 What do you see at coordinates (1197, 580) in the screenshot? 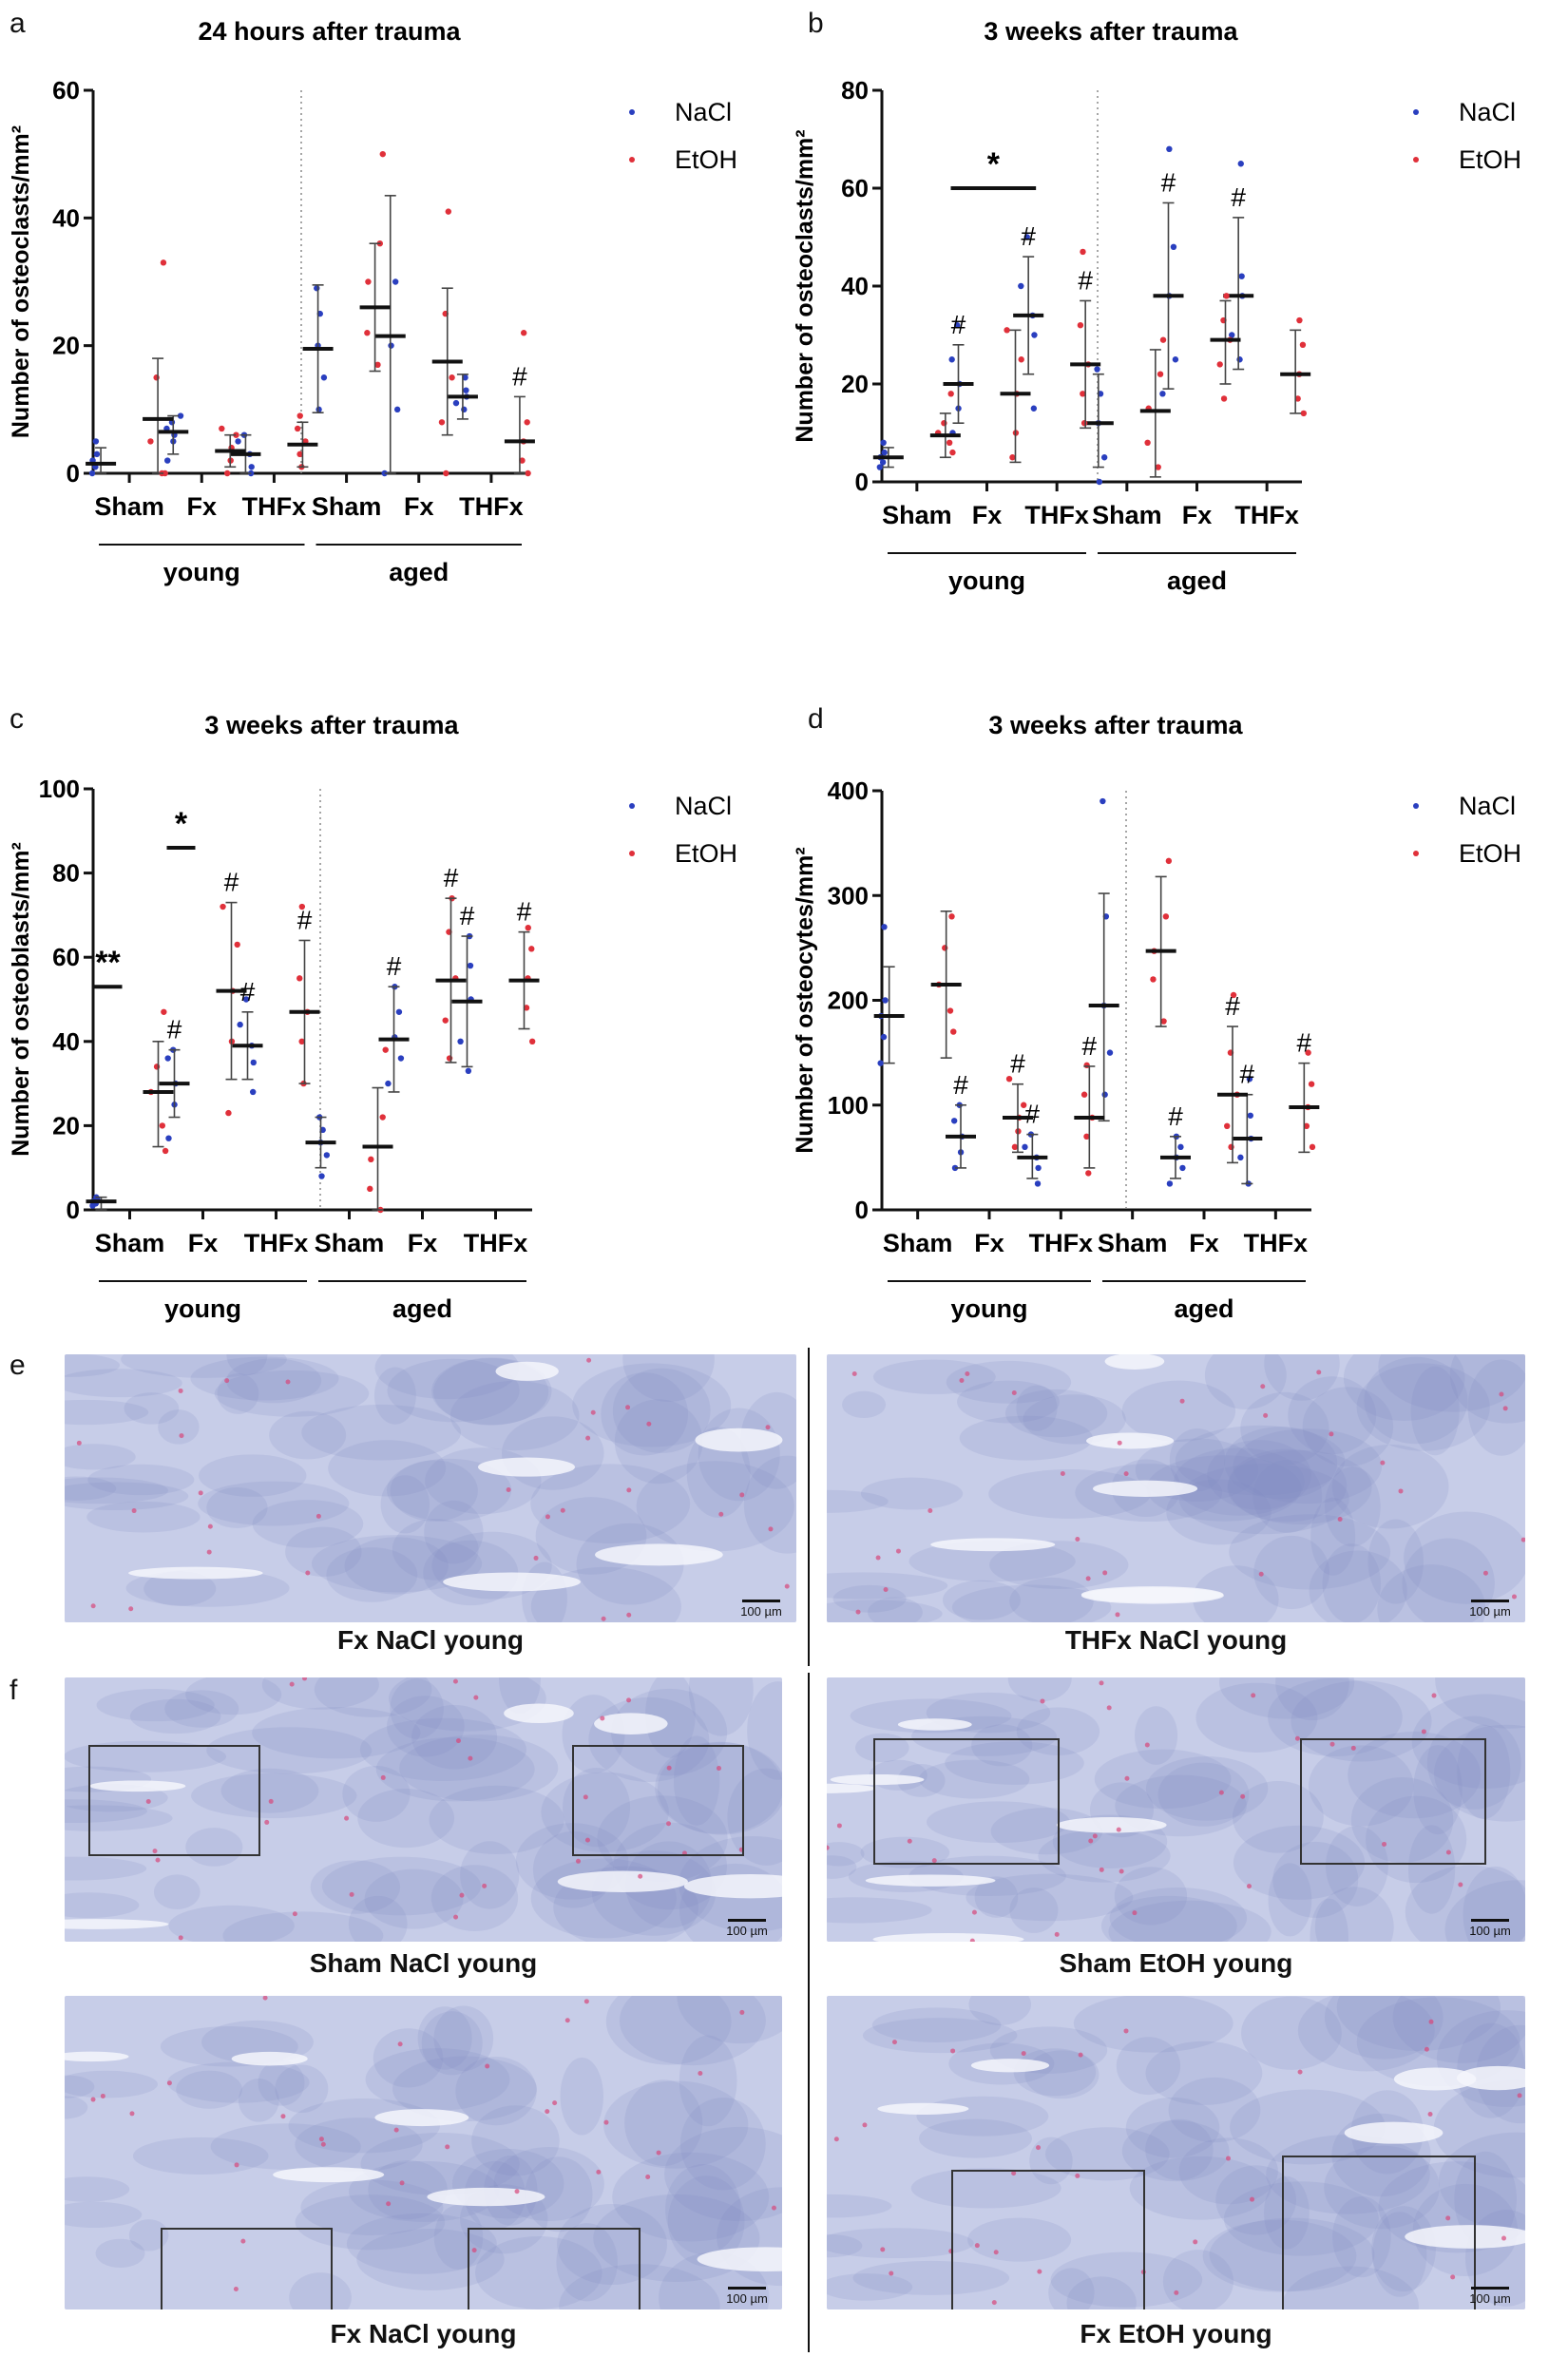
I see `group-label: aged` at bounding box center [1197, 580].